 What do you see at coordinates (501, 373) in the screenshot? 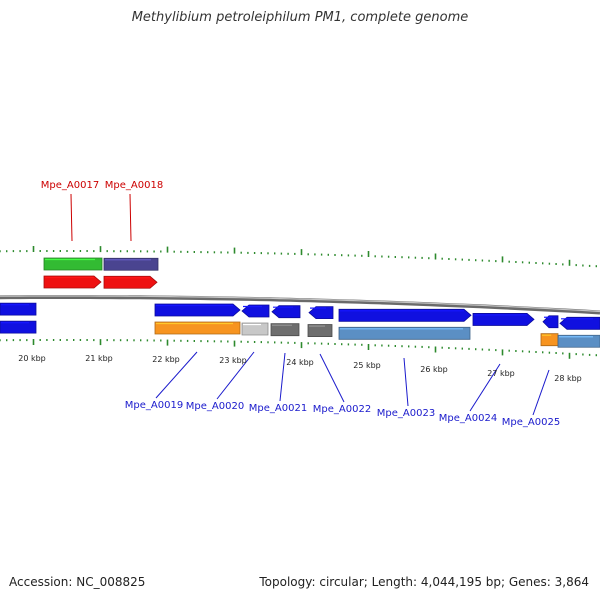
I see `scale-label: 27 kbp` at bounding box center [501, 373].